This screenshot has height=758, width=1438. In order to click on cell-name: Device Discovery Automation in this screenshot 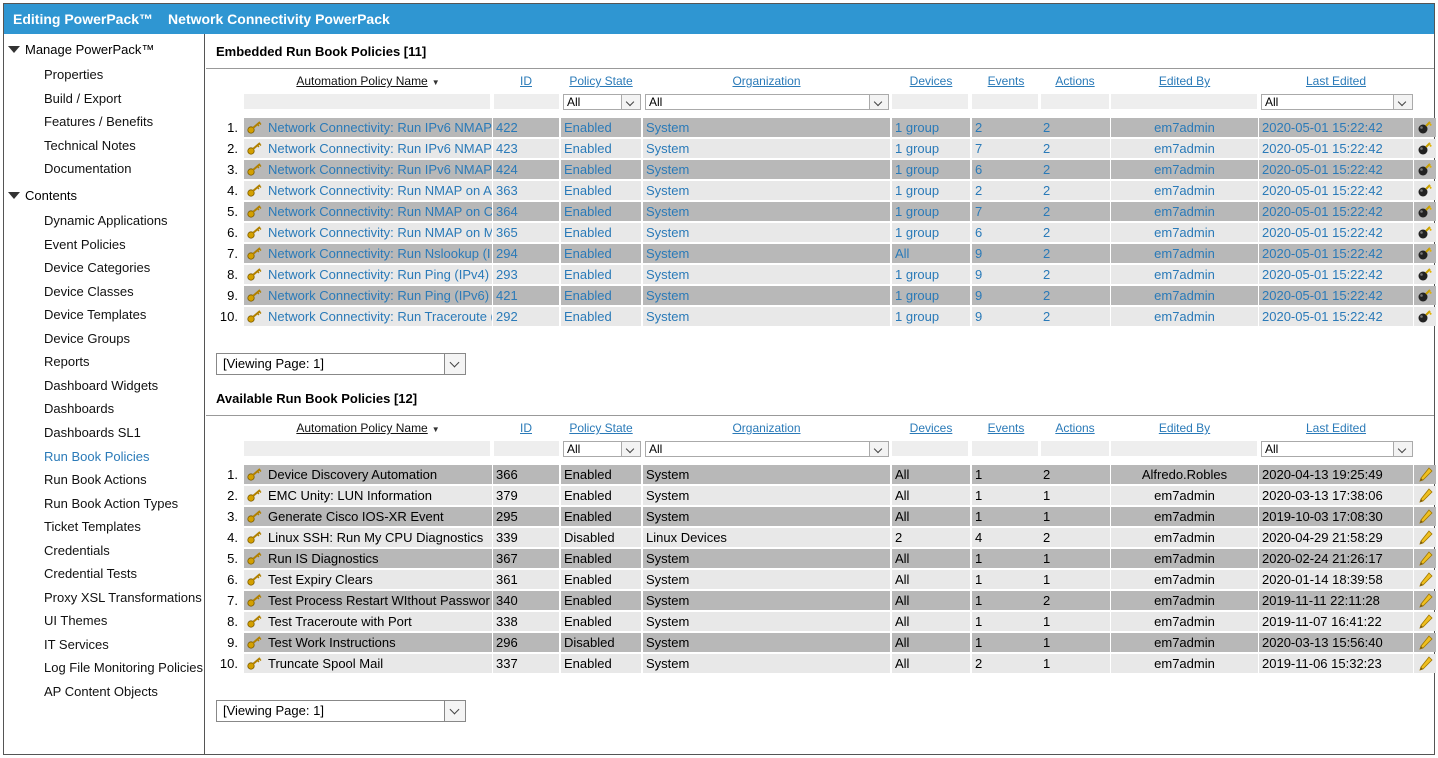, I will do `click(378, 474)`.